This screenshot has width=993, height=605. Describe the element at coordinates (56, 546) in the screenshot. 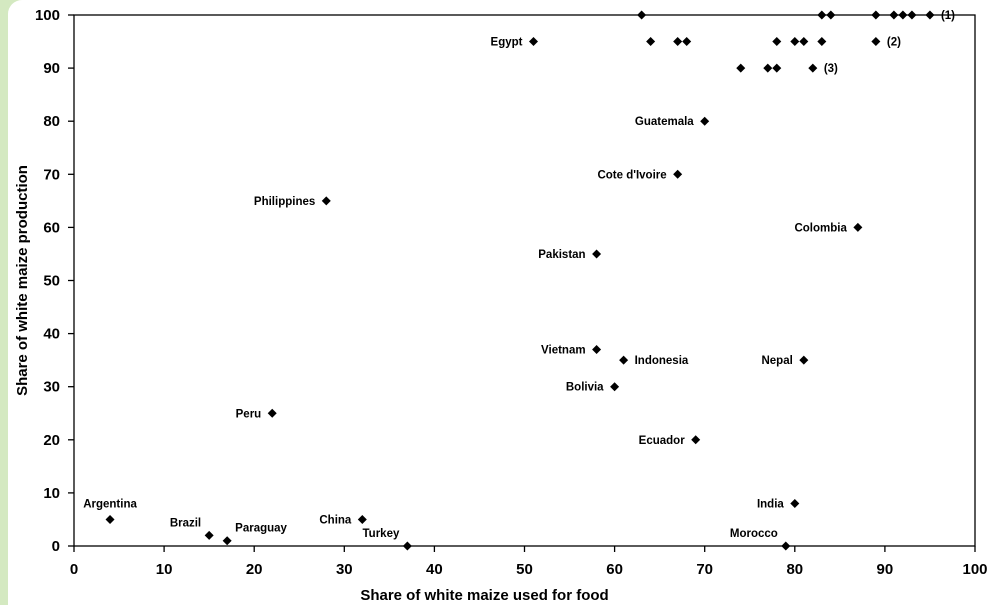

I see `y-tick-label: 0` at that location.